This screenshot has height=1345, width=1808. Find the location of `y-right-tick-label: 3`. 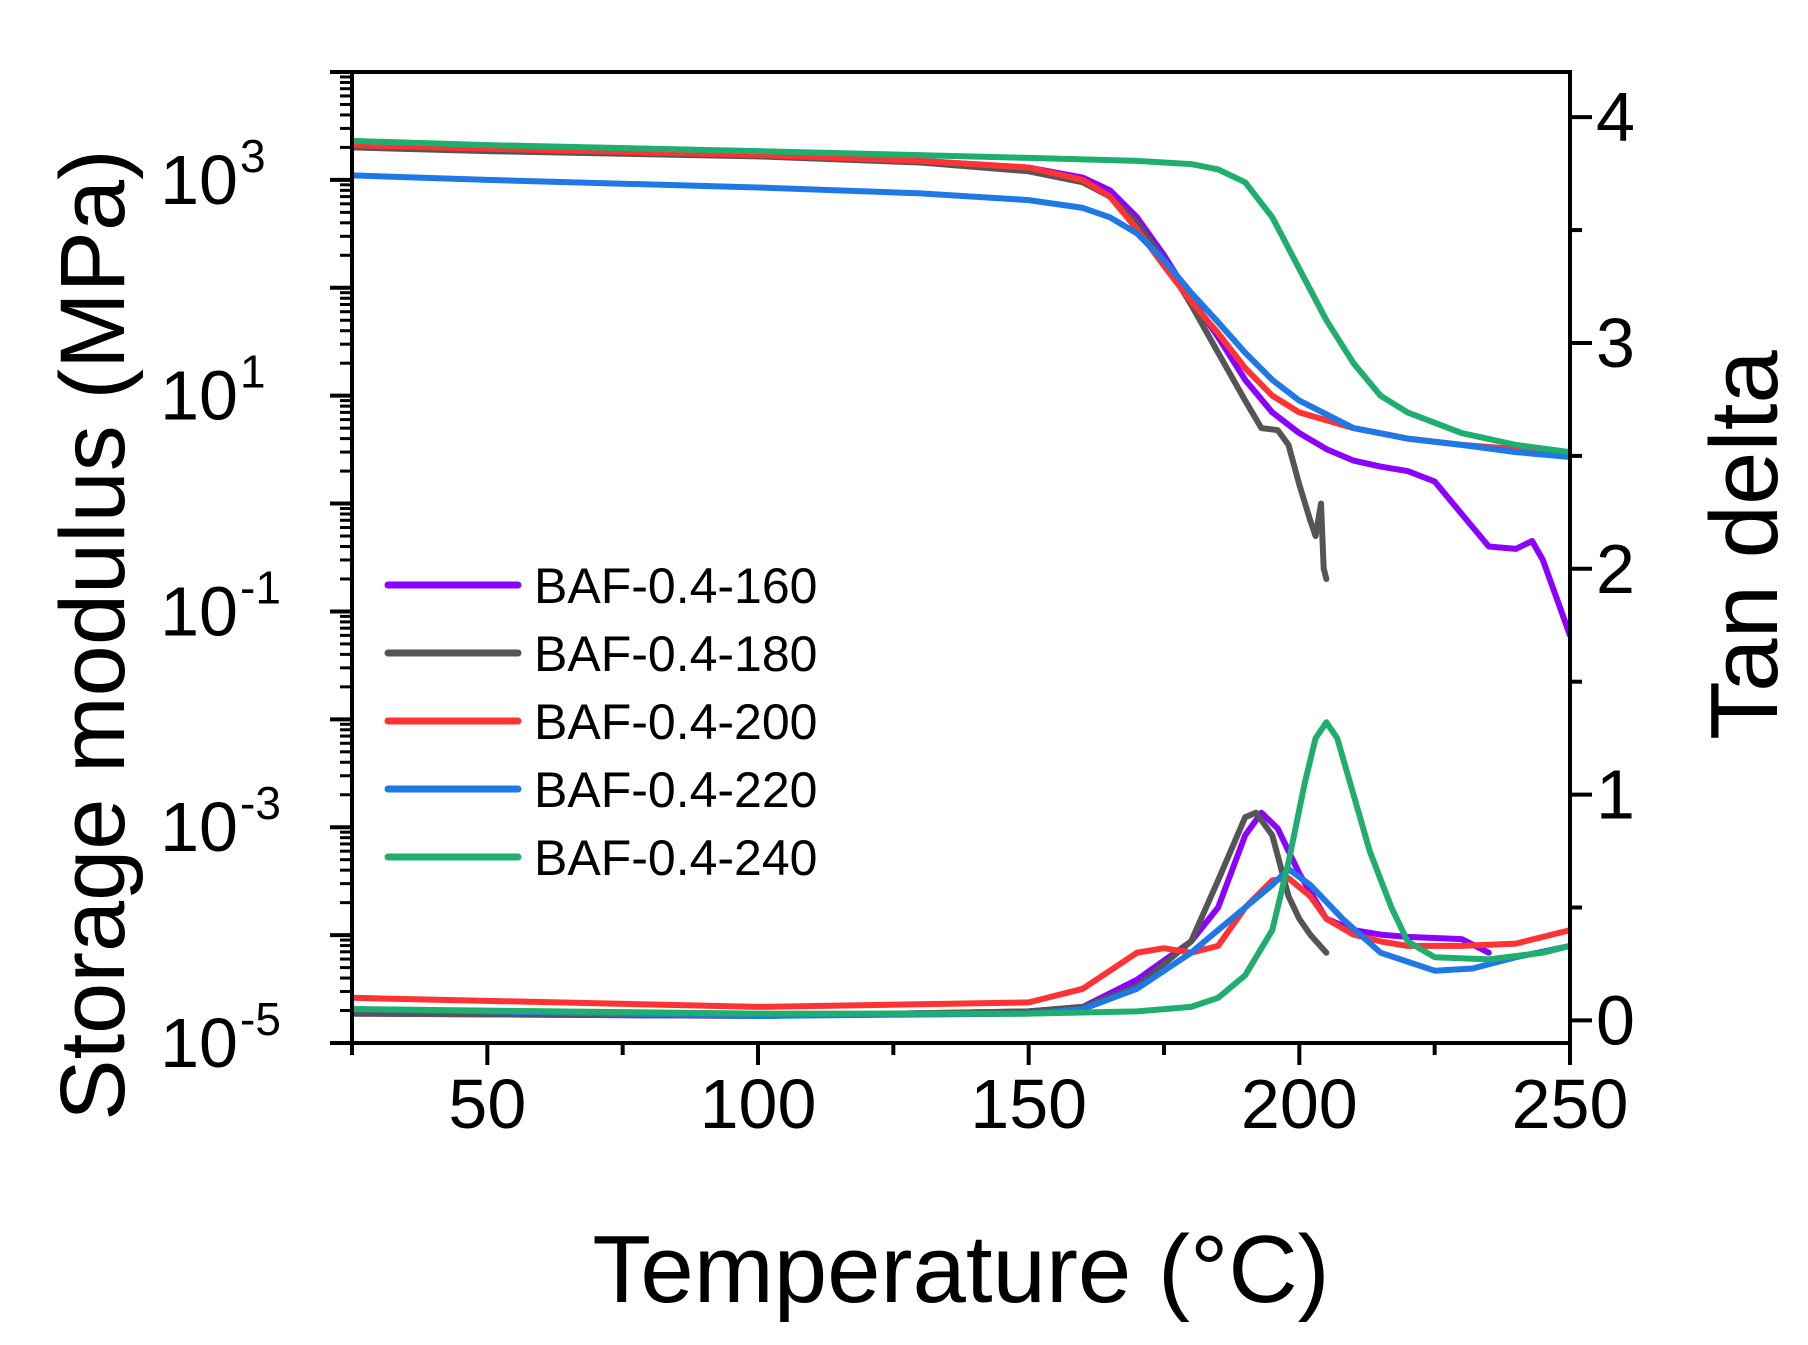

y-right-tick-label: 3 is located at coordinates (1615, 343).